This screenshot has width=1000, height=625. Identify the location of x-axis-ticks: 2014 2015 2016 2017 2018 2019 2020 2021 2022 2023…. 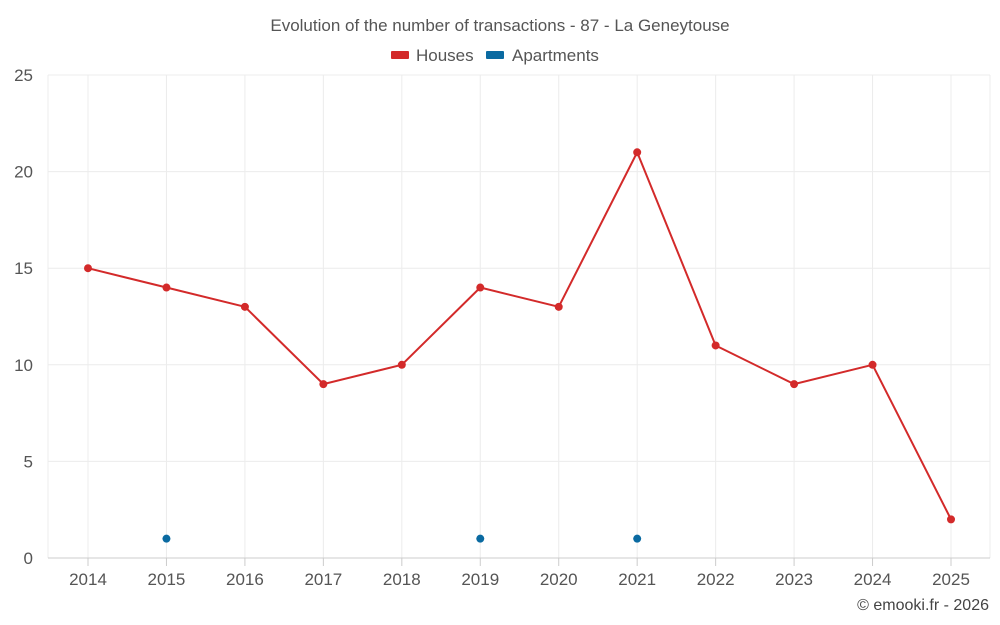
(519, 573).